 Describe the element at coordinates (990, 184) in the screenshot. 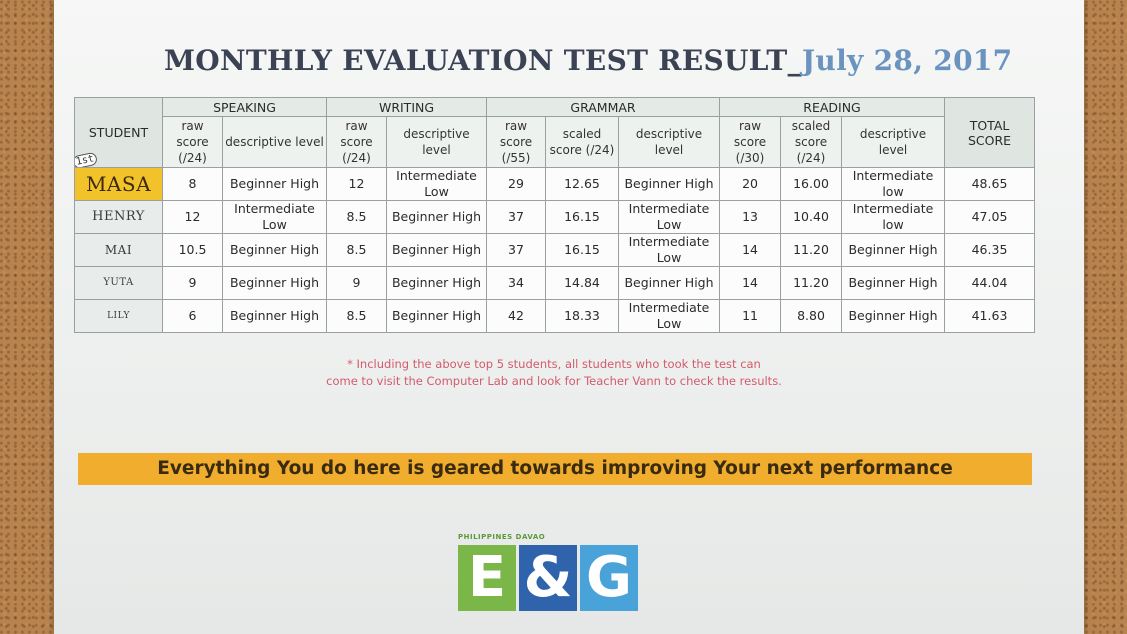

I see `total-score-cell: 48.65` at that location.